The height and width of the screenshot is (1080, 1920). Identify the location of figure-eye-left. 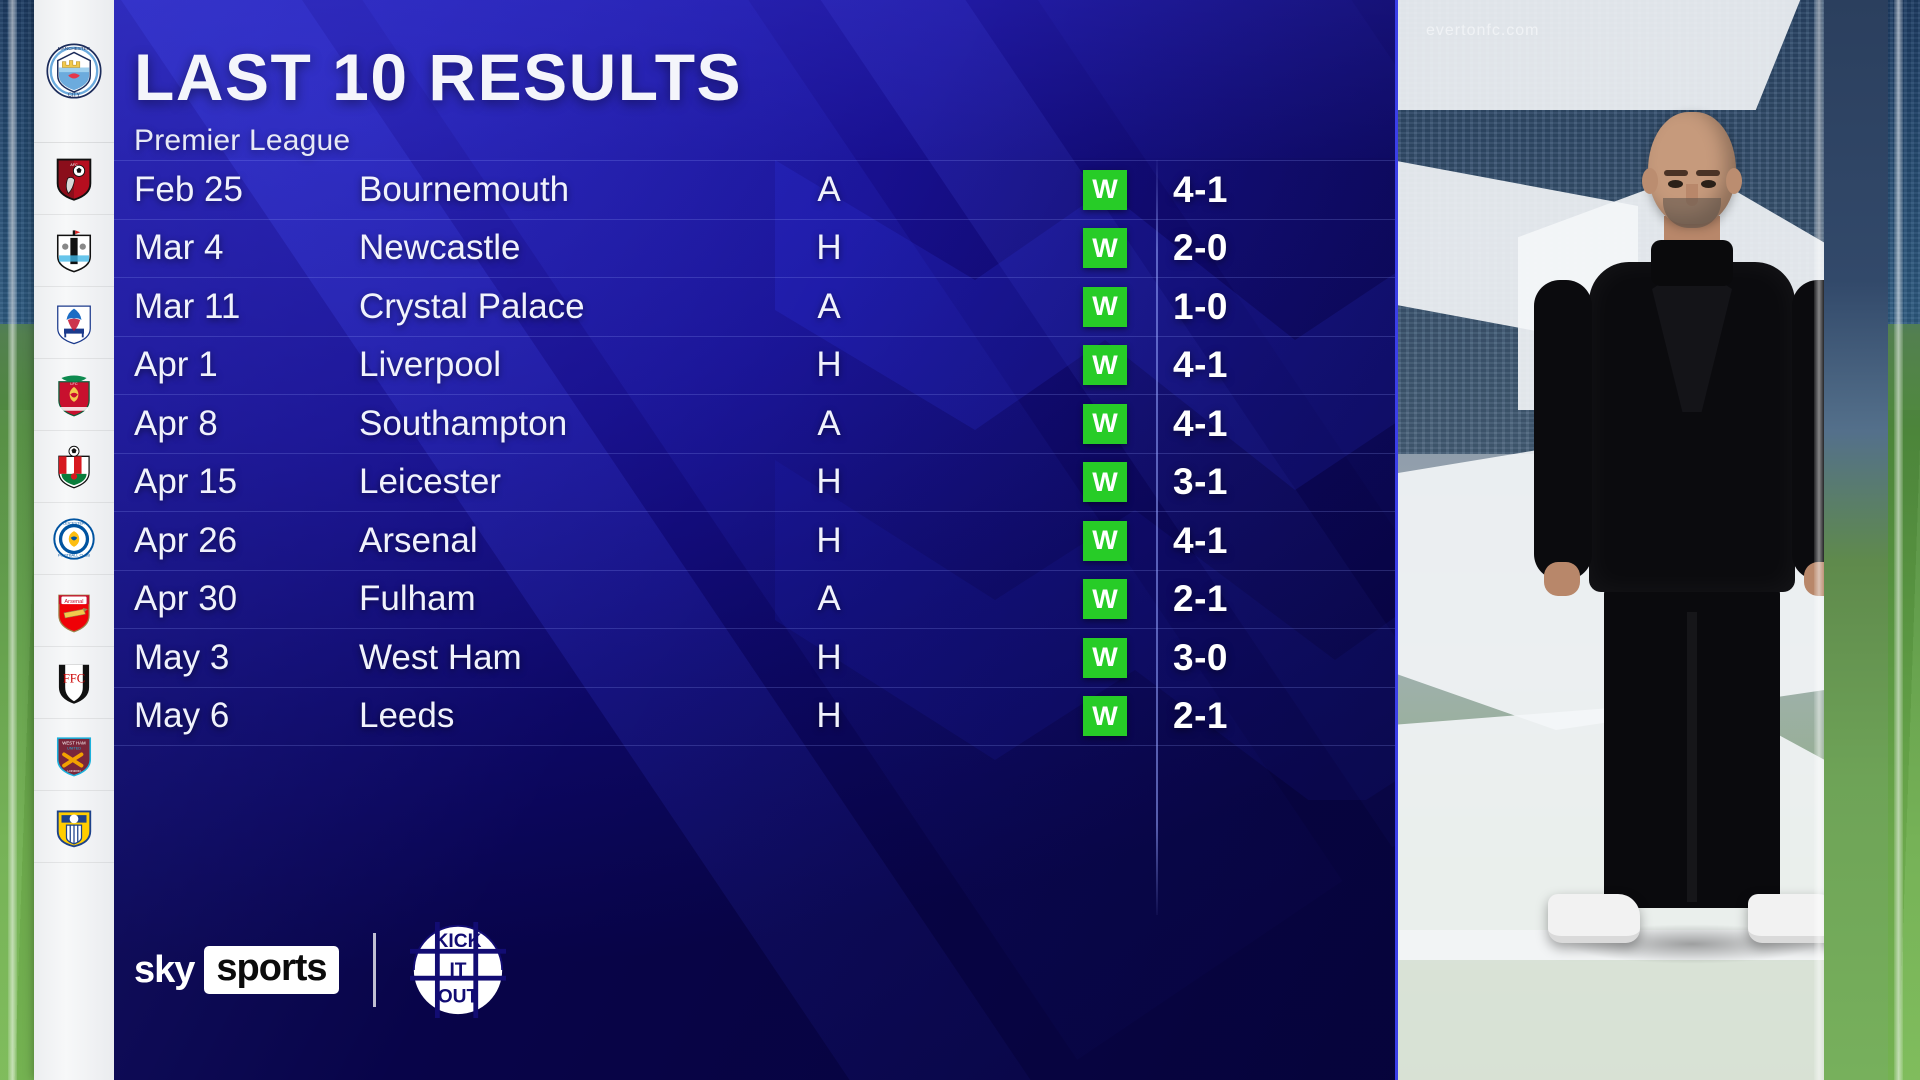
(1675, 184).